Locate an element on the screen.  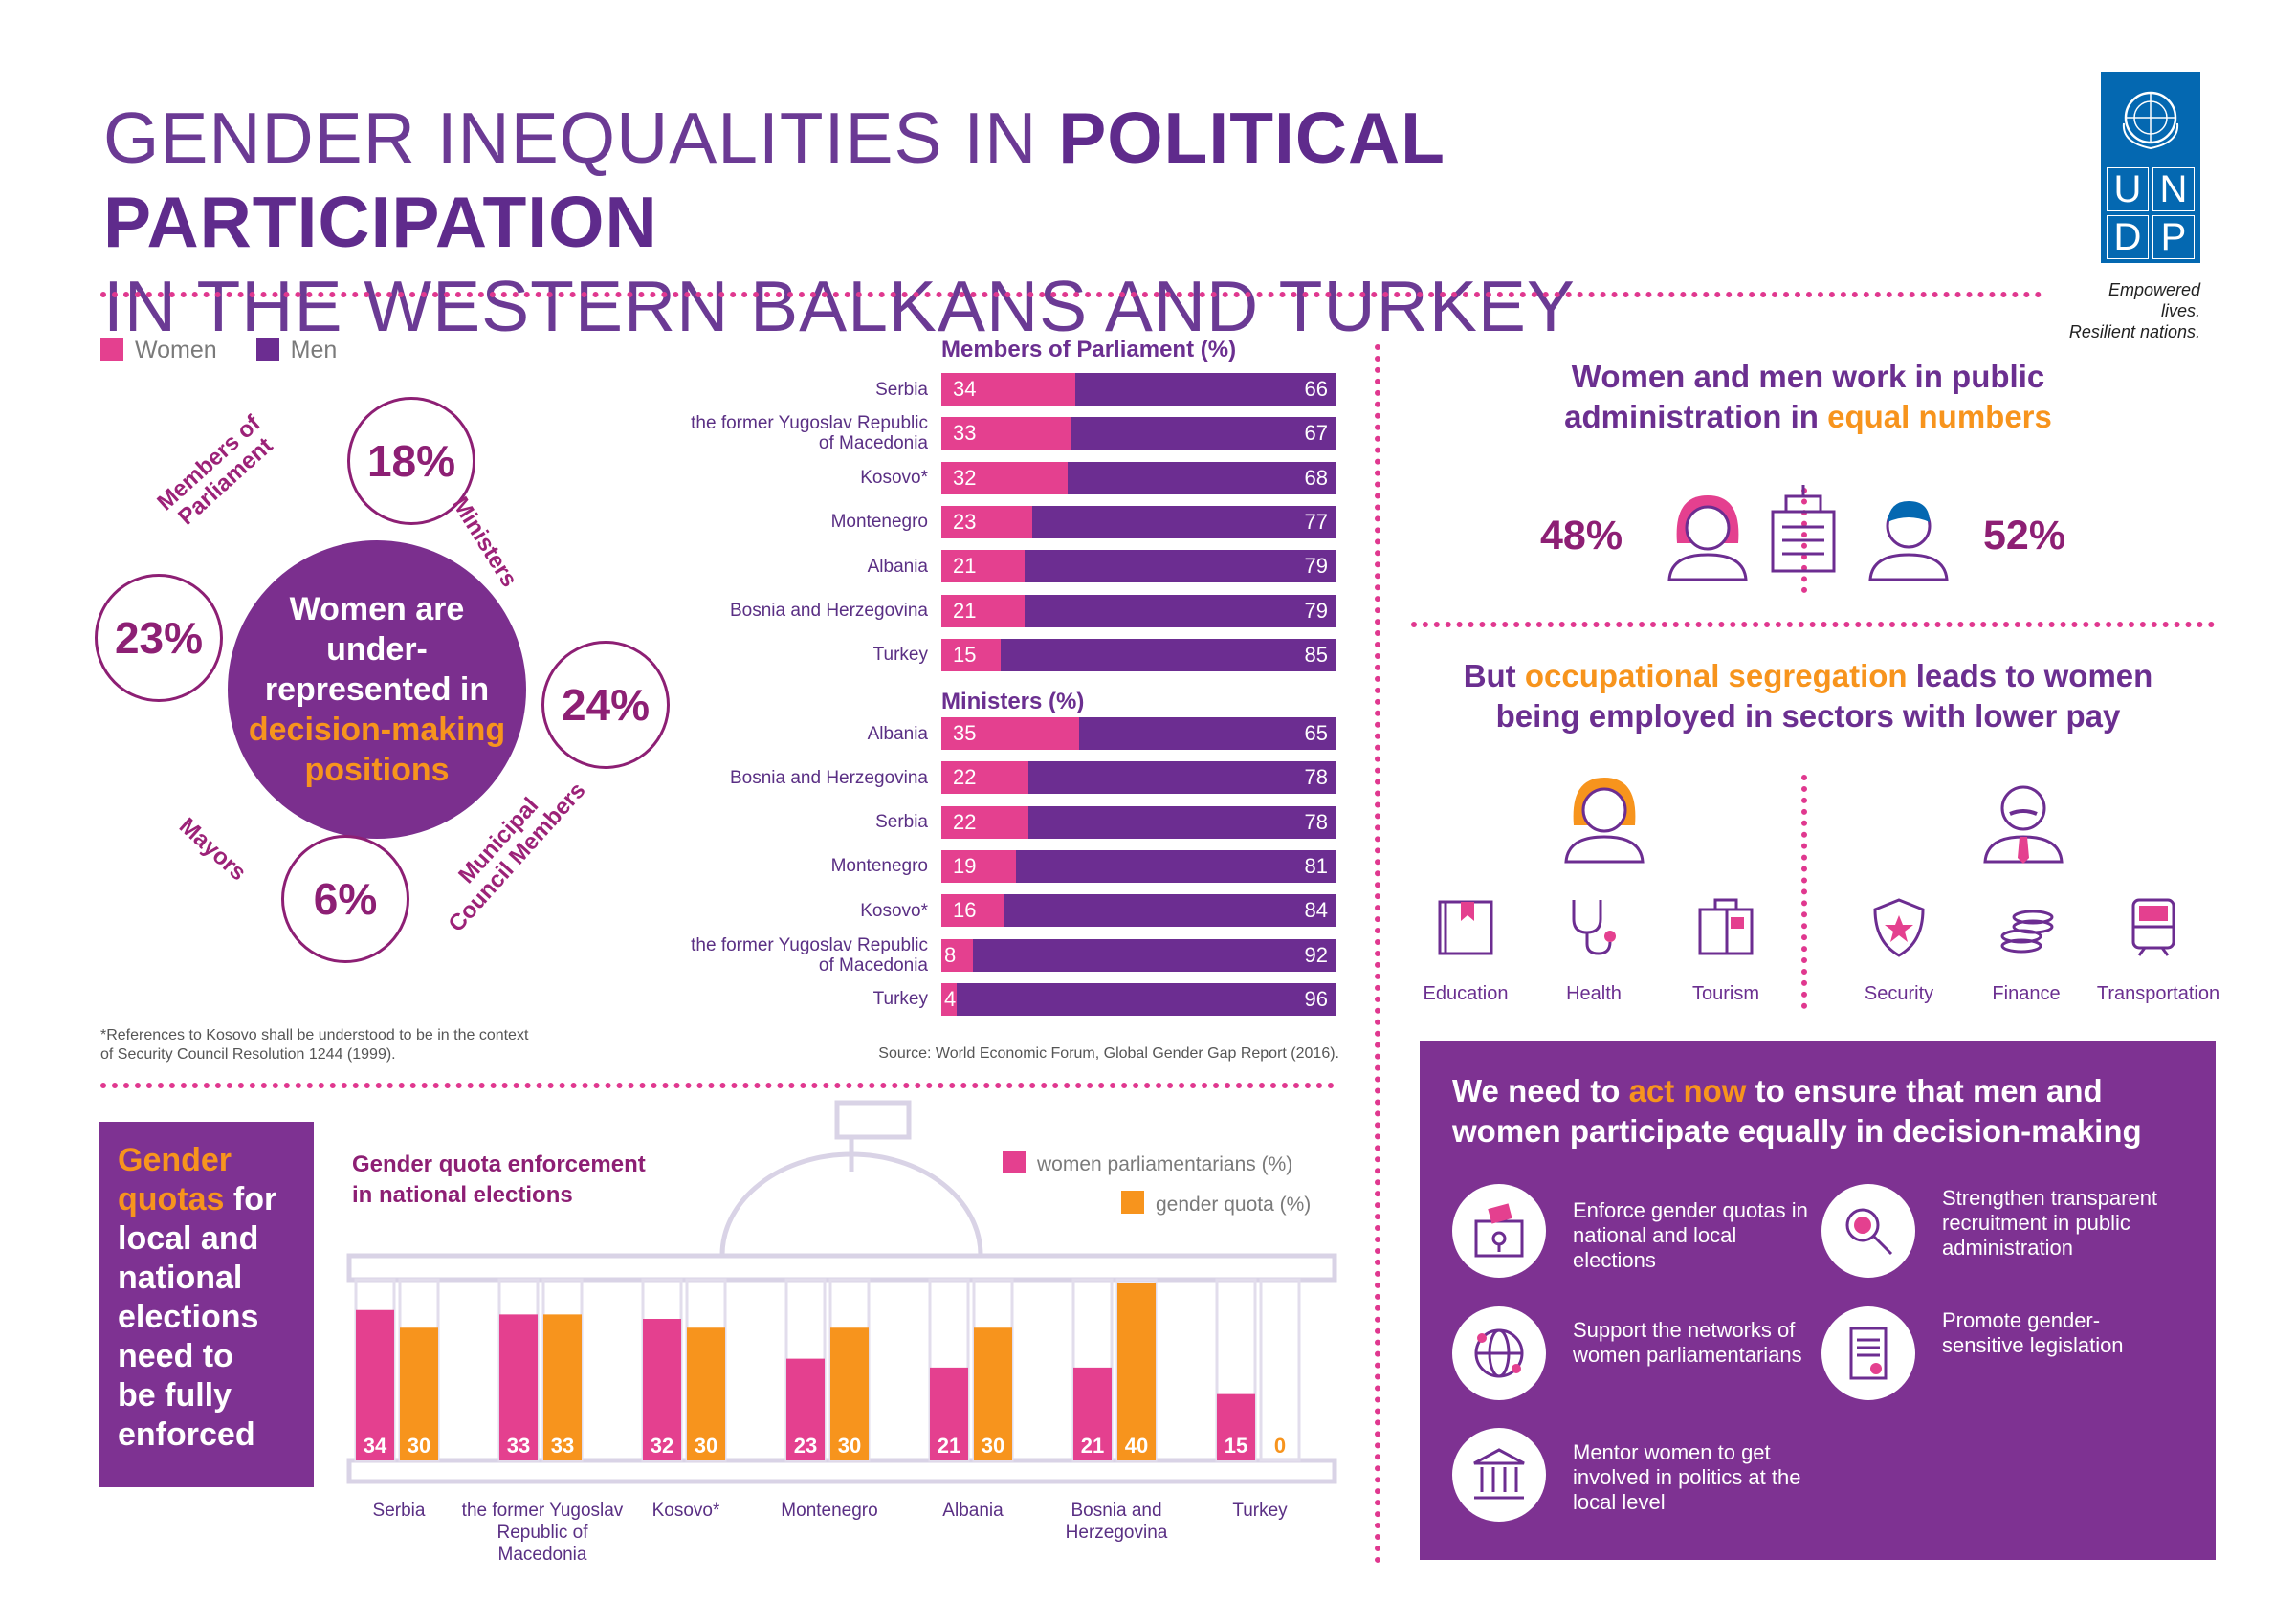
mp-men-bar: 85 is located at coordinates (1168, 654).